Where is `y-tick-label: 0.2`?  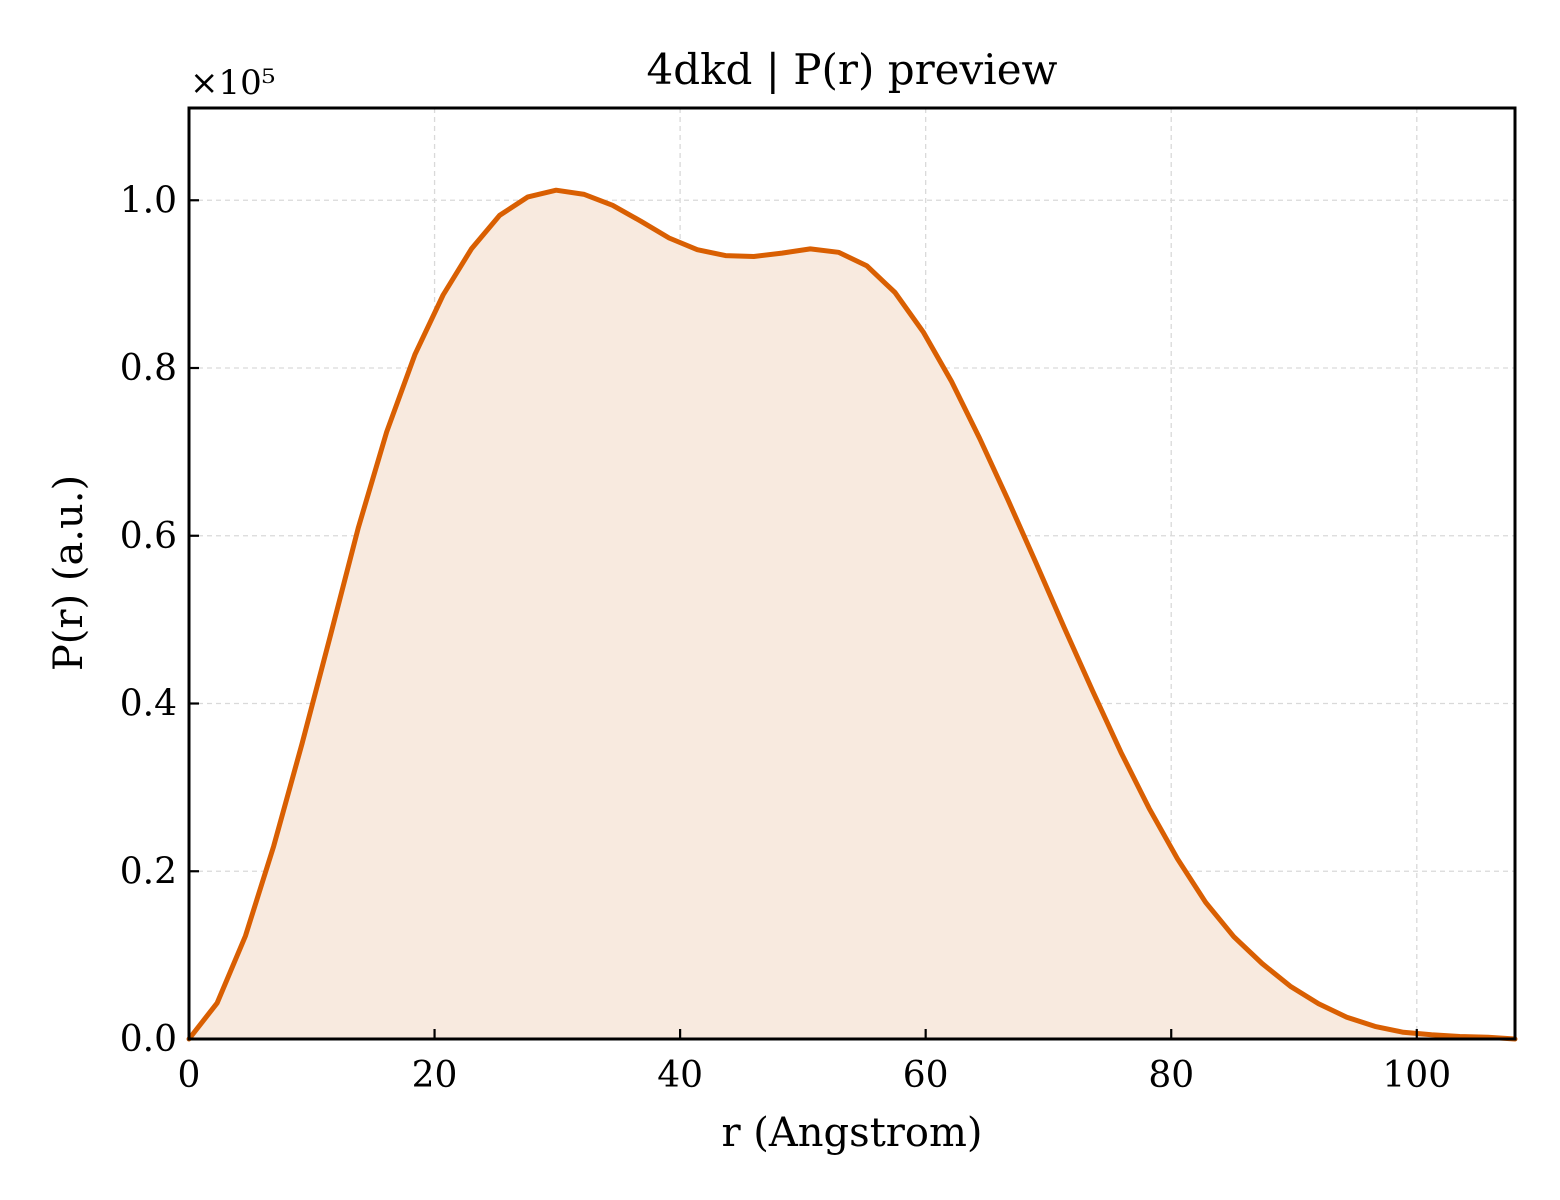
y-tick-label: 0.2 is located at coordinates (148, 871).